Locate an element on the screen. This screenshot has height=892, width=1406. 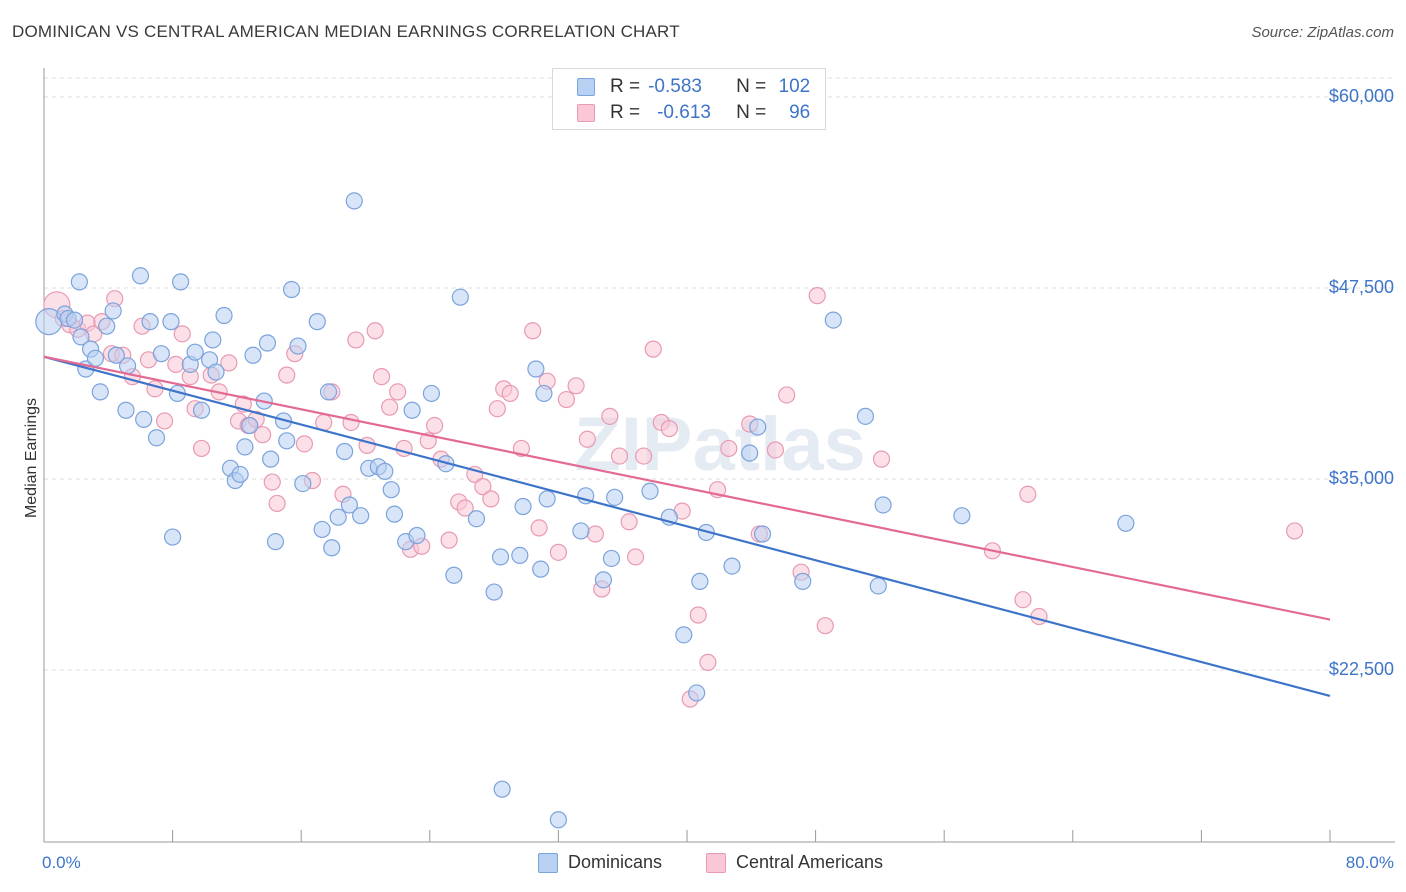
y-tick-label-3: $60,000 is located at coordinates (1361, 96).